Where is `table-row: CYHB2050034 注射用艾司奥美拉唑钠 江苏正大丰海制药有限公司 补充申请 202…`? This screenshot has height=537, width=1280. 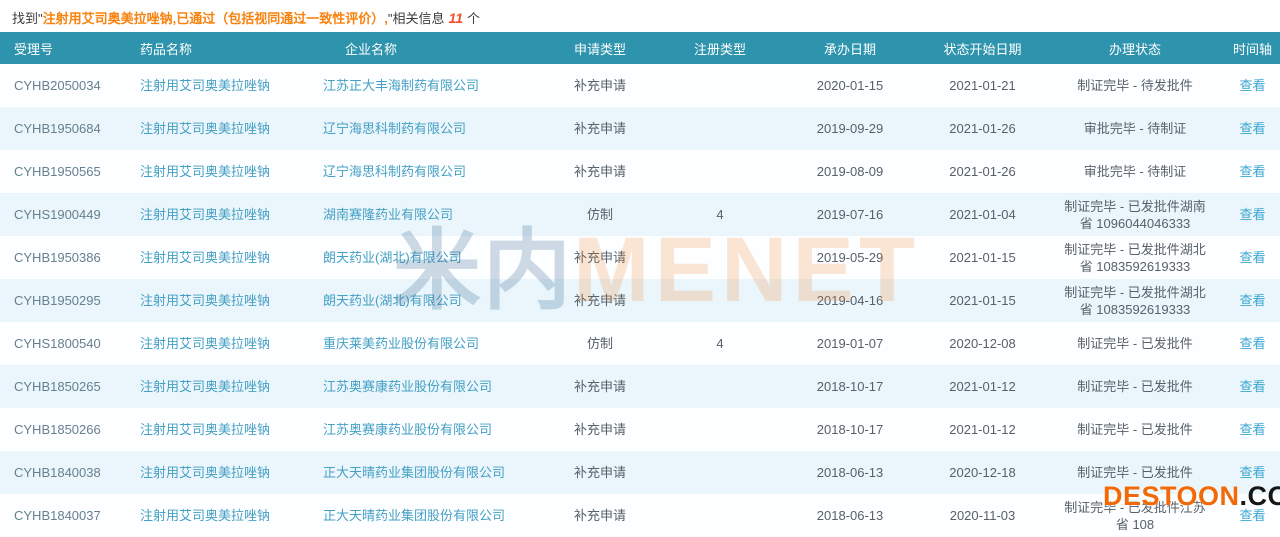
table-row: CYHB2050034 注射用艾司奥美拉唑钠 江苏正大丰海制药有限公司 补充申请 202… is located at coordinates (640, 85).